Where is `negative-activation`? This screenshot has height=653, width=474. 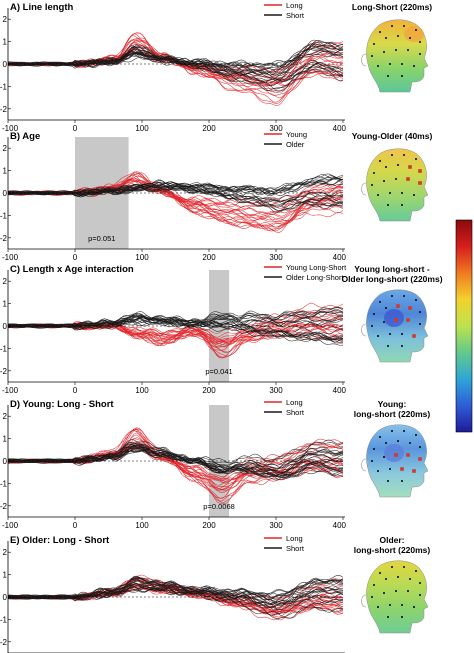 negative-activation is located at coordinates (394, 318).